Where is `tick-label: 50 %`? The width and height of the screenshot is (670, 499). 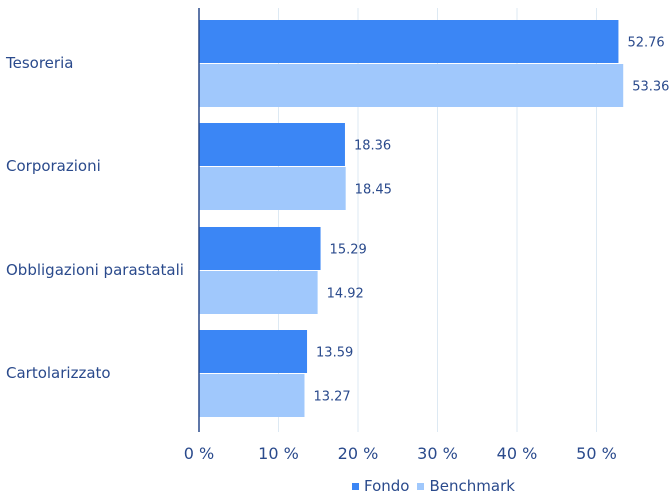
tick-label: 50 % is located at coordinates (596, 453).